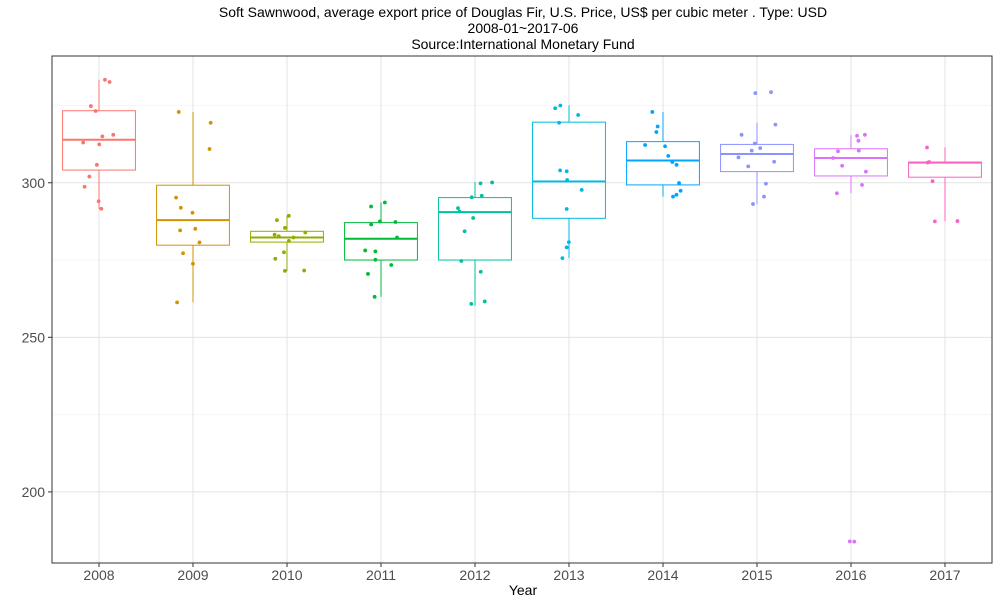  Describe the element at coordinates (944, 575) in the screenshot. I see `x-tick-label-2017: 2017` at that location.